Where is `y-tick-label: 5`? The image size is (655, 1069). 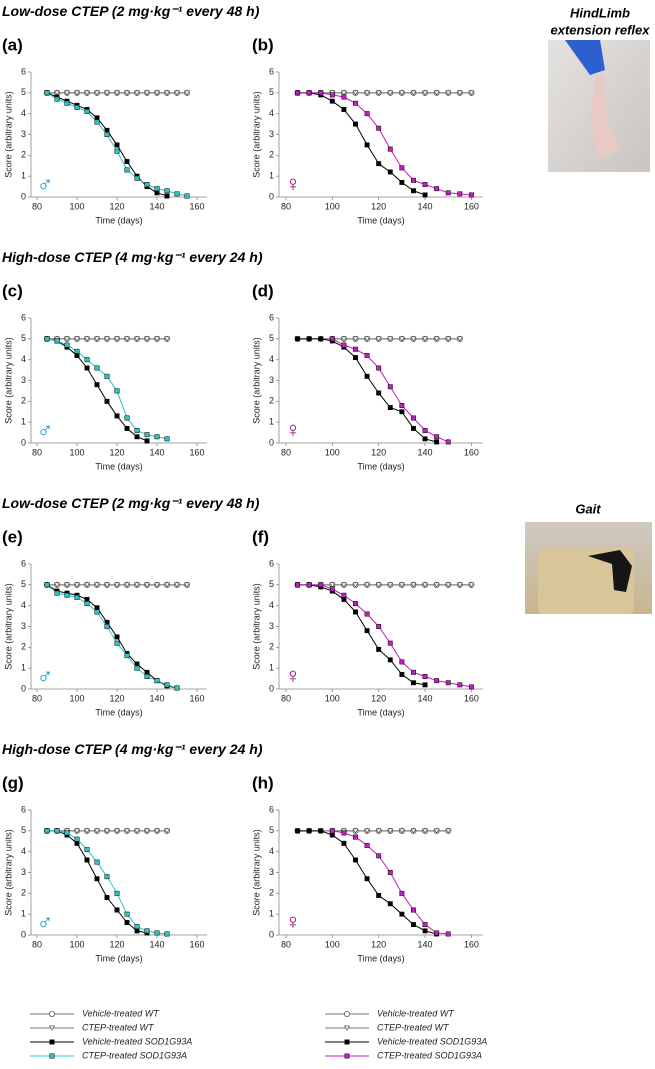
y-tick-label: 5 is located at coordinates (23, 830).